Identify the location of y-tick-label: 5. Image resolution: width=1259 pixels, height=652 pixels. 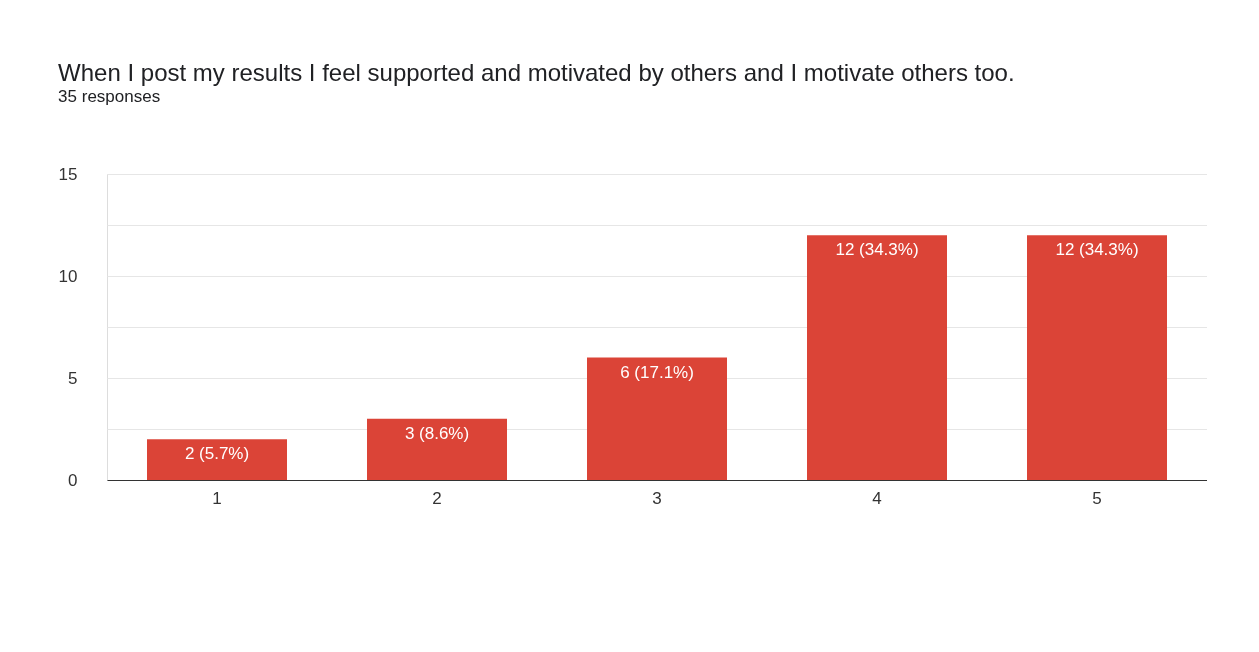
(73, 378).